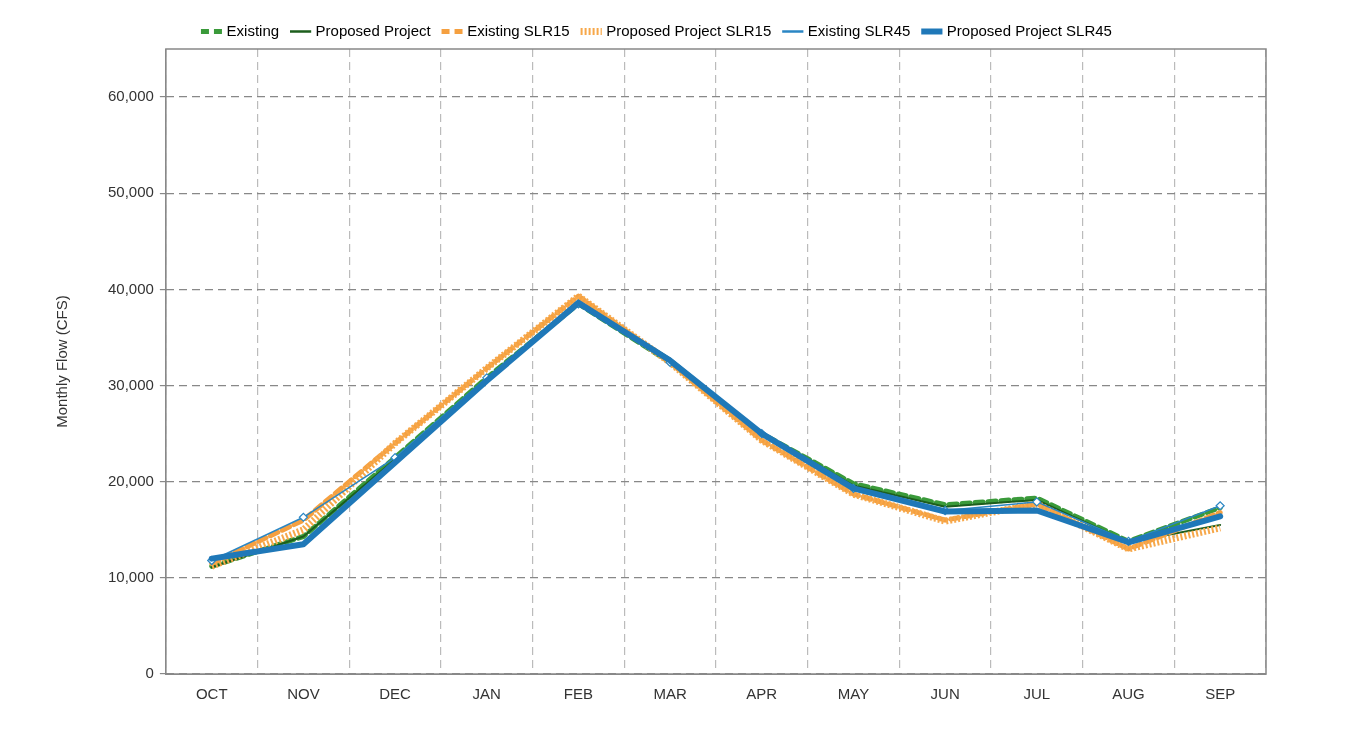 The image size is (1351, 756). Describe the element at coordinates (130, 96) in the screenshot. I see `y-tick-label: 60,000` at that location.